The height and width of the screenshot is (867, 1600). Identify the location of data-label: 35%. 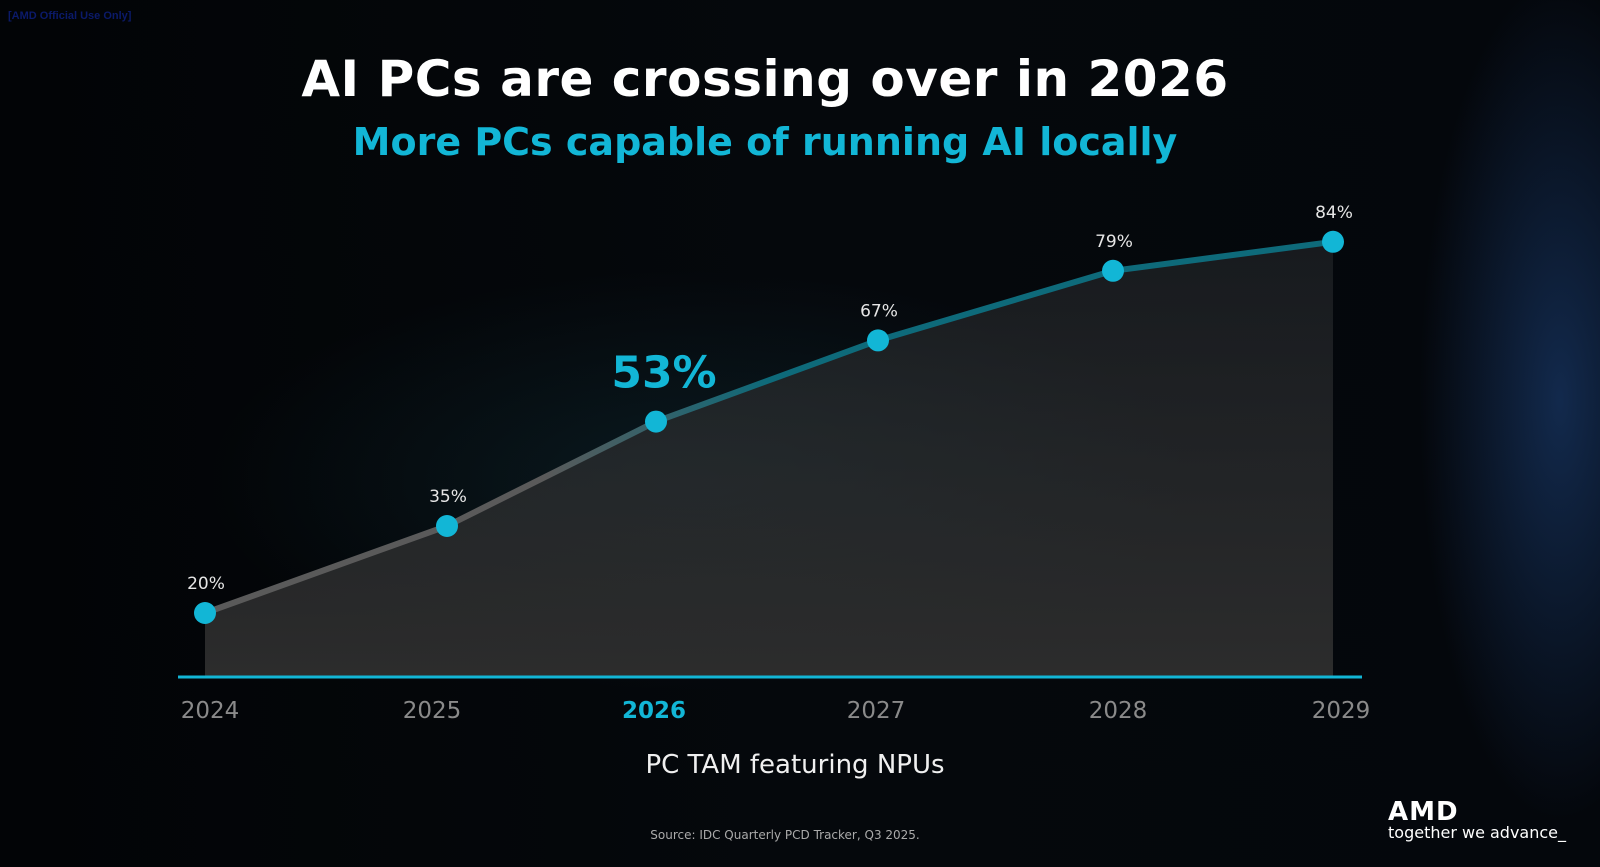
(448, 497).